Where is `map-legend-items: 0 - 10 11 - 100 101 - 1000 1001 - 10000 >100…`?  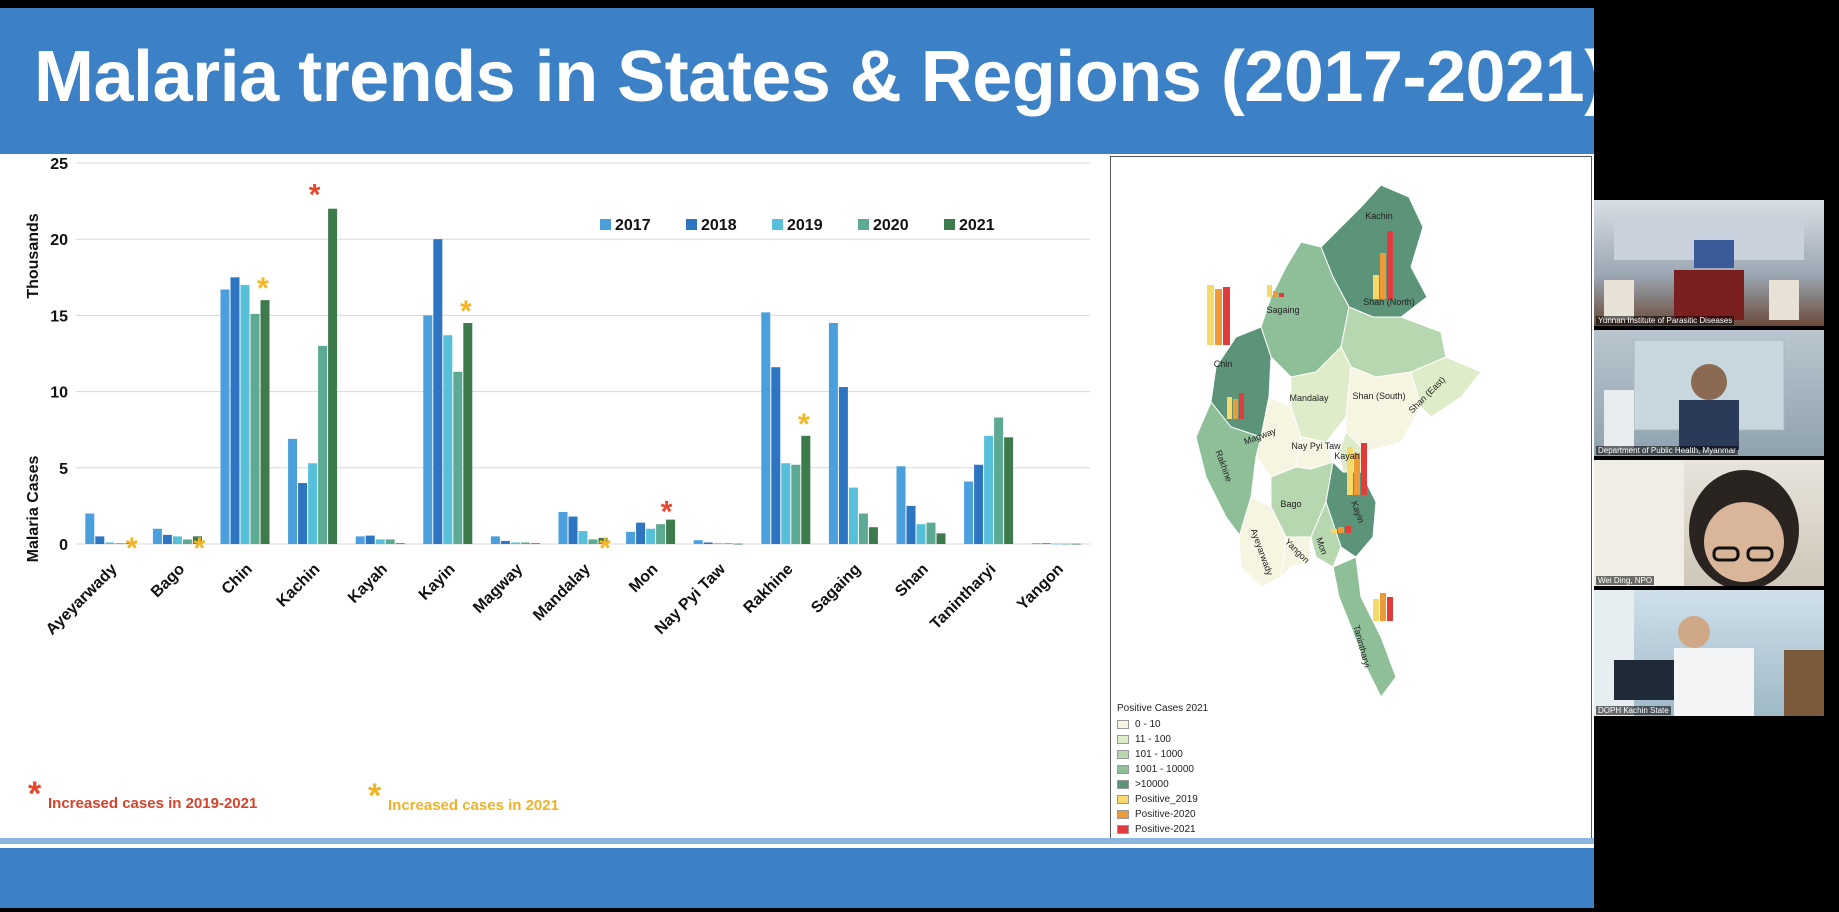 map-legend-items: 0 - 10 11 - 100 101 - 1000 1001 - 10000 >100… is located at coordinates (1162, 777).